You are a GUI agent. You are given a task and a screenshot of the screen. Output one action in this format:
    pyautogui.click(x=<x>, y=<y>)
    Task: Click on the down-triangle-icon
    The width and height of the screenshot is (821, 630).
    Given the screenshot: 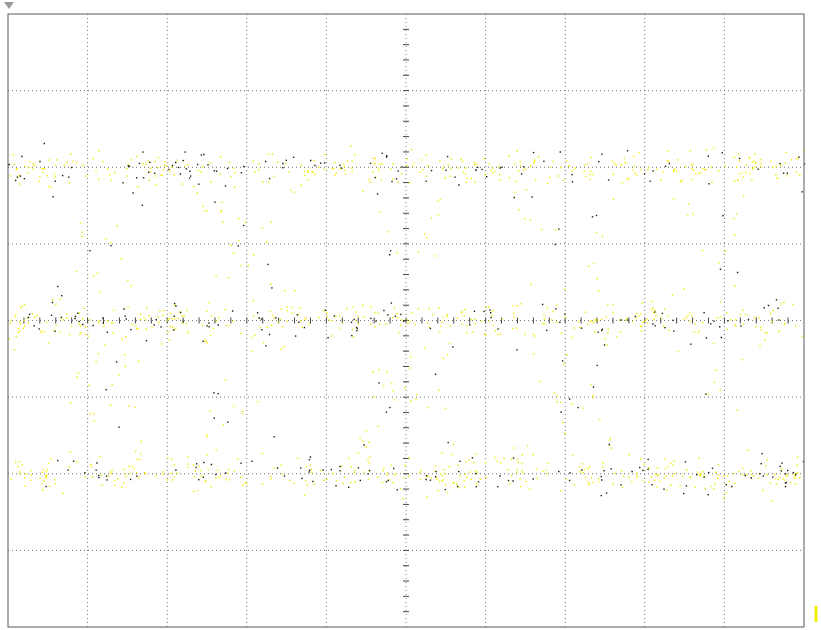 What is the action you would take?
    pyautogui.click(x=9, y=5)
    